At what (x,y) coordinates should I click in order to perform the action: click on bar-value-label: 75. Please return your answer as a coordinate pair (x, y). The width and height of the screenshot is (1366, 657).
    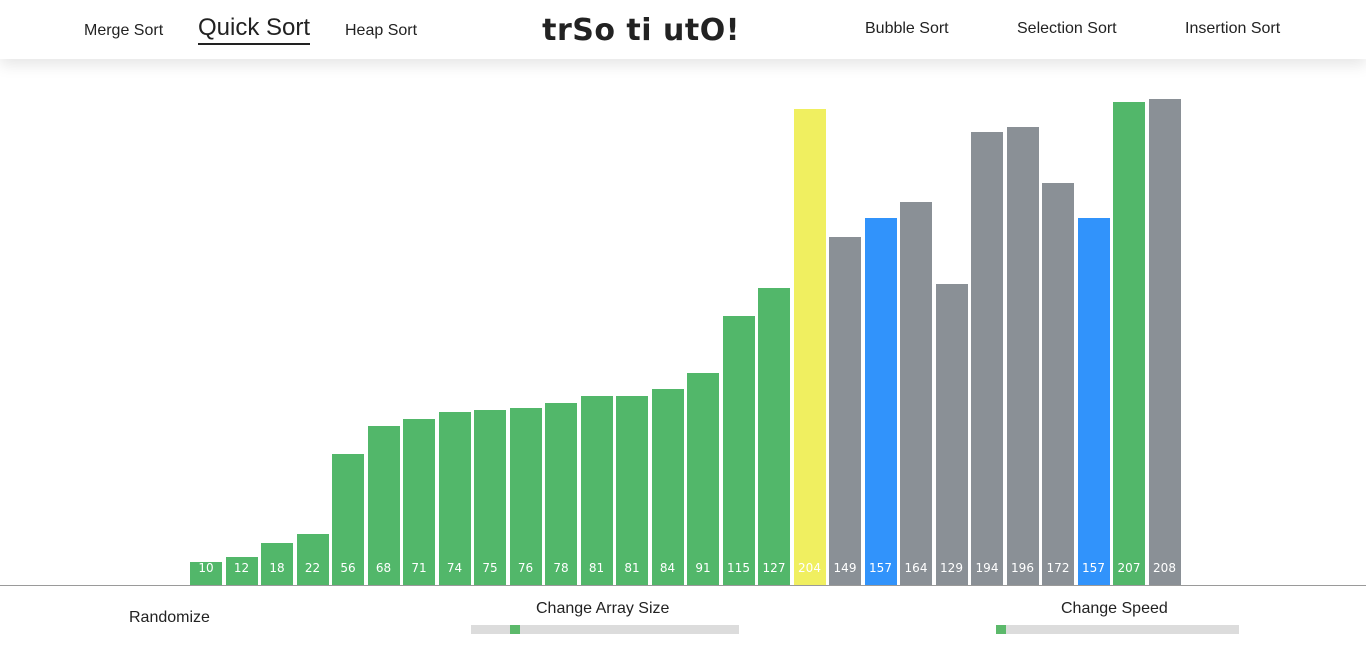
    Looking at the image, I should click on (490, 568).